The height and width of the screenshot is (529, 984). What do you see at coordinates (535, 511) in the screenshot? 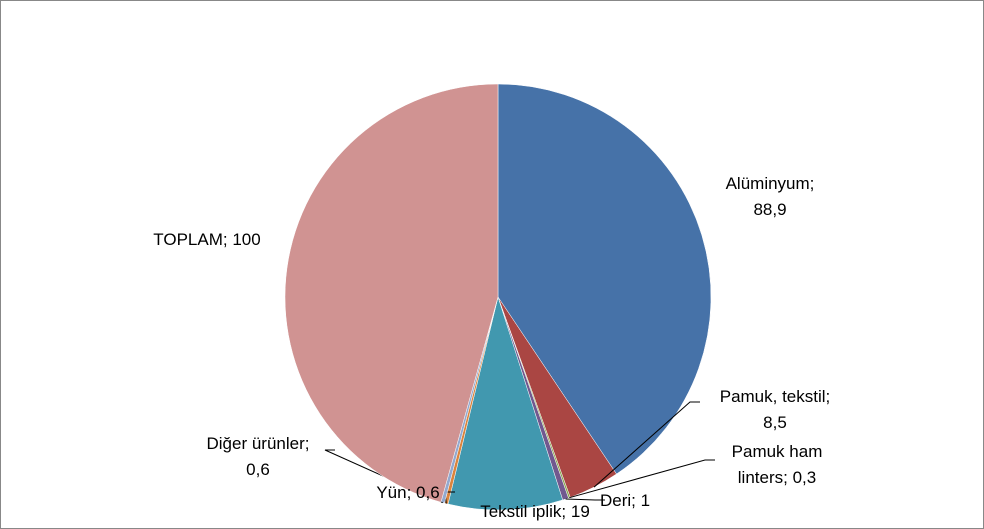
I see `data-label: Tekstil iplik; 19` at bounding box center [535, 511].